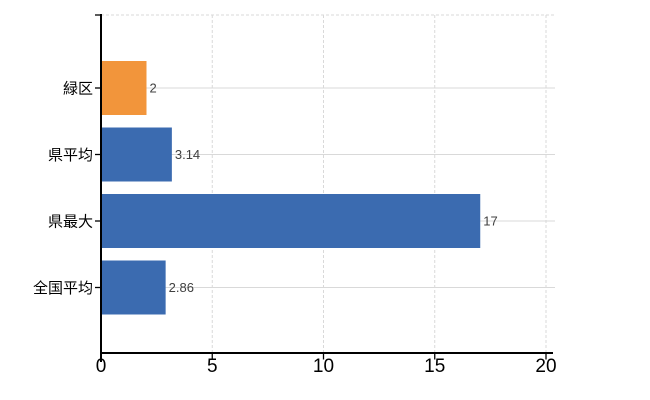 This screenshot has width=650, height=400. I want to click on value-label: 3.14, so click(187, 154).